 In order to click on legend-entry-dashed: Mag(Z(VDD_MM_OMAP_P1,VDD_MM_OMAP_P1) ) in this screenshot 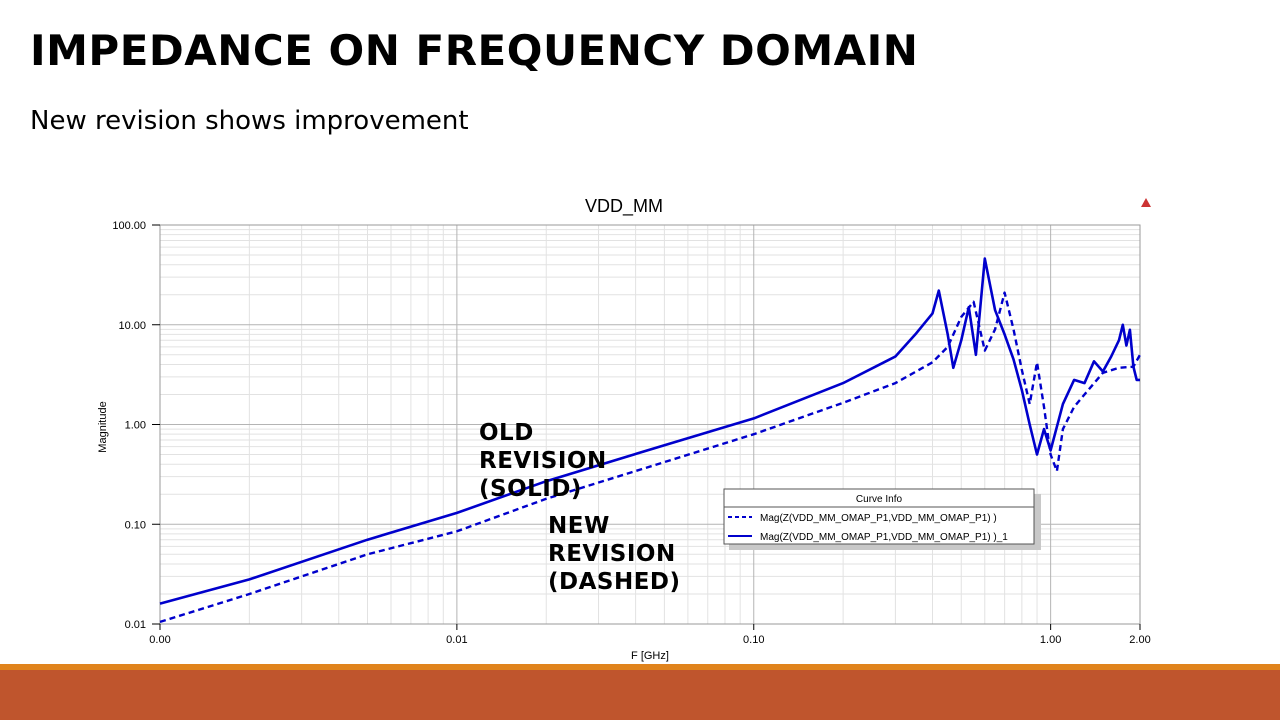, I will do `click(878, 518)`.